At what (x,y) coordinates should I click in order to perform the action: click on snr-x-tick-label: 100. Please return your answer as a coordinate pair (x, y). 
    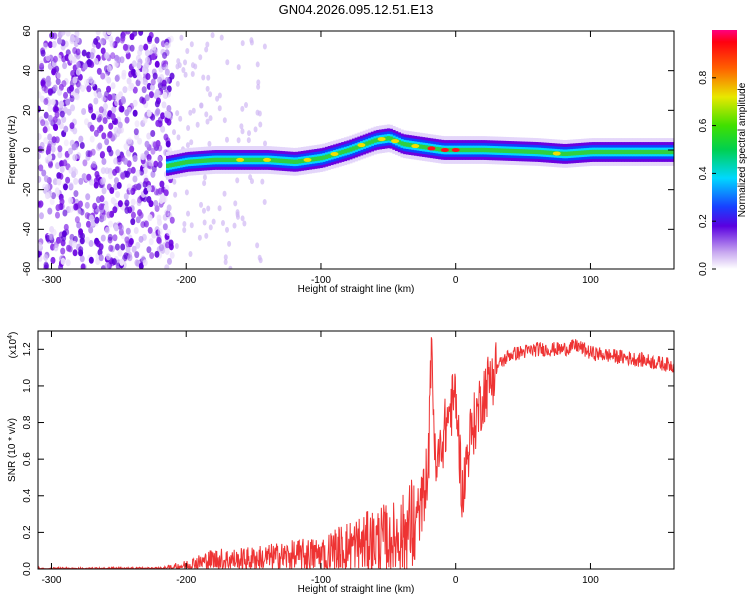
    Looking at the image, I should click on (590, 580).